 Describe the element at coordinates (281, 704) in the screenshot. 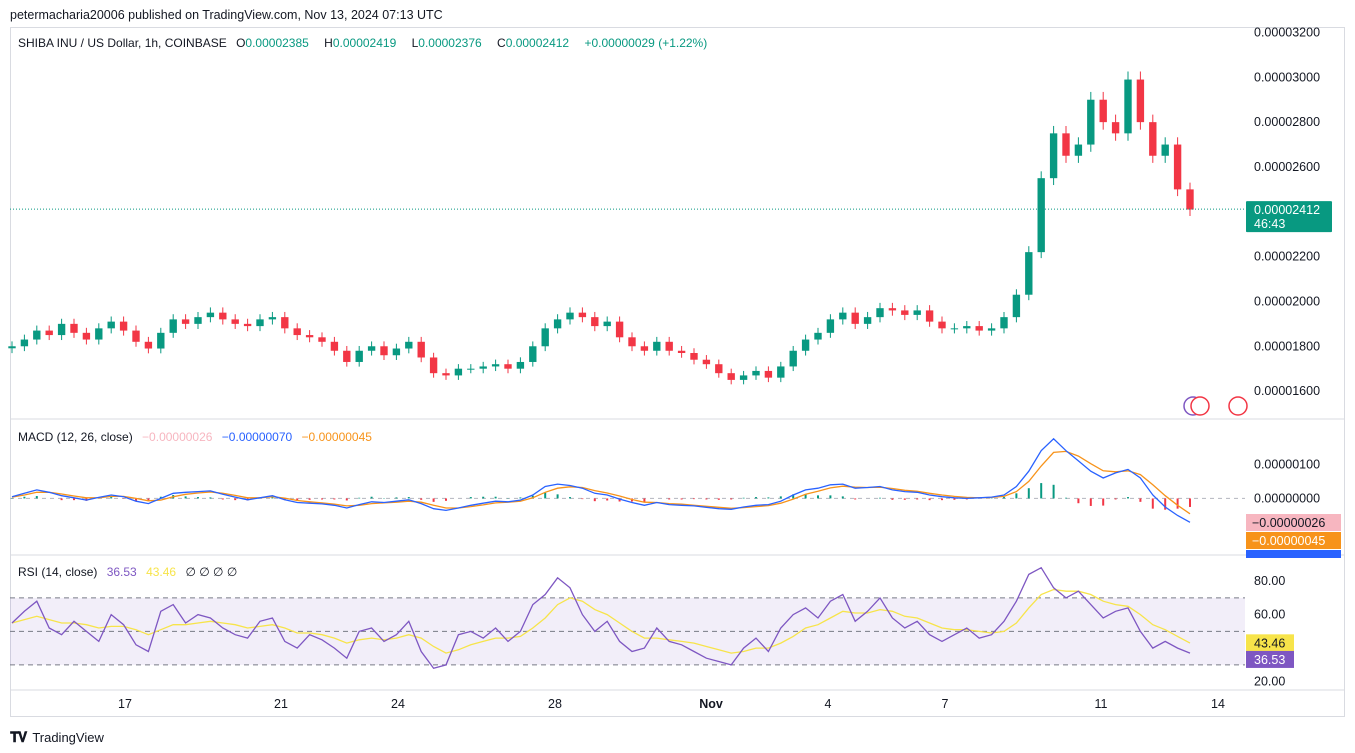

I see `time-axis-tick: 21` at that location.